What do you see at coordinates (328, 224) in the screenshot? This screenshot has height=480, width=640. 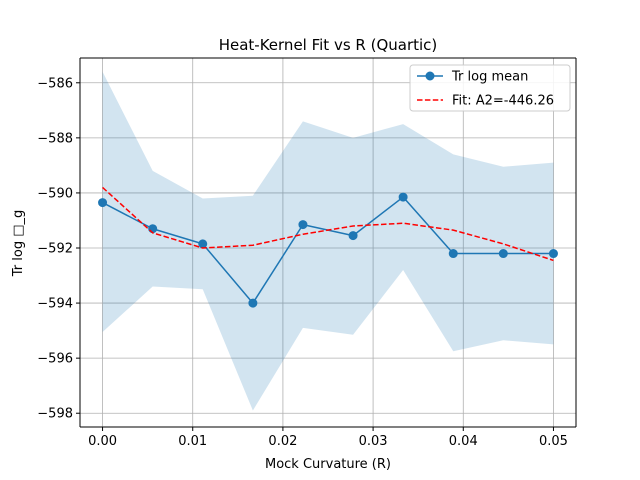 I see `fit-series-line` at bounding box center [328, 224].